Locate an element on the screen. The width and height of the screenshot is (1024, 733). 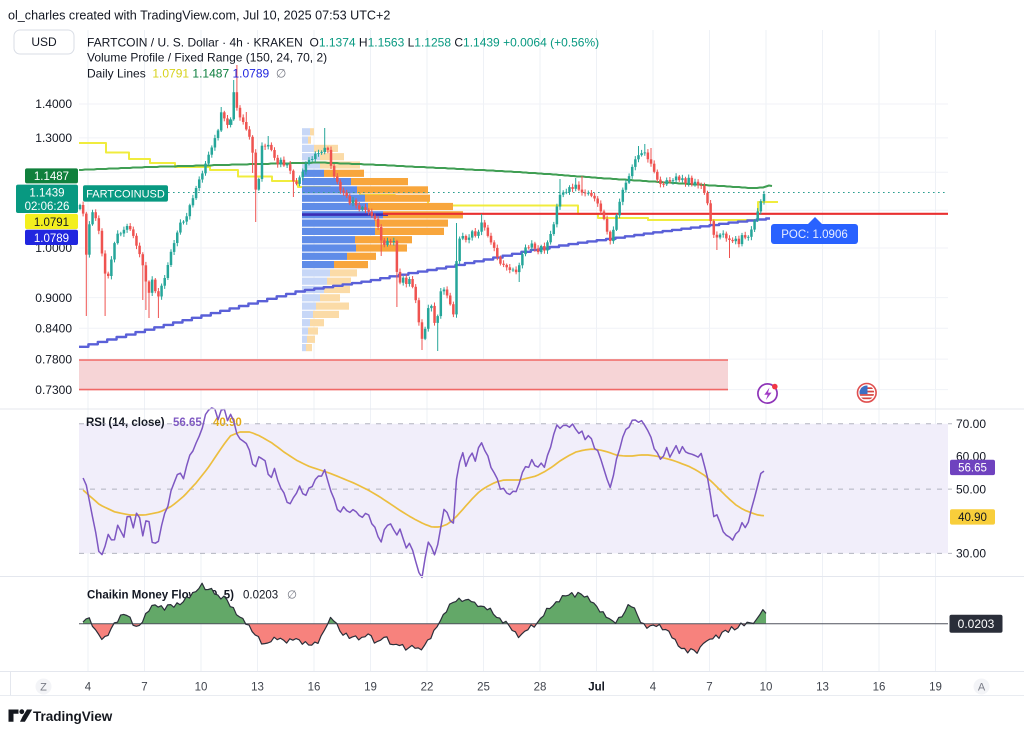
svg-text: 40.90 is located at coordinates (972, 518).